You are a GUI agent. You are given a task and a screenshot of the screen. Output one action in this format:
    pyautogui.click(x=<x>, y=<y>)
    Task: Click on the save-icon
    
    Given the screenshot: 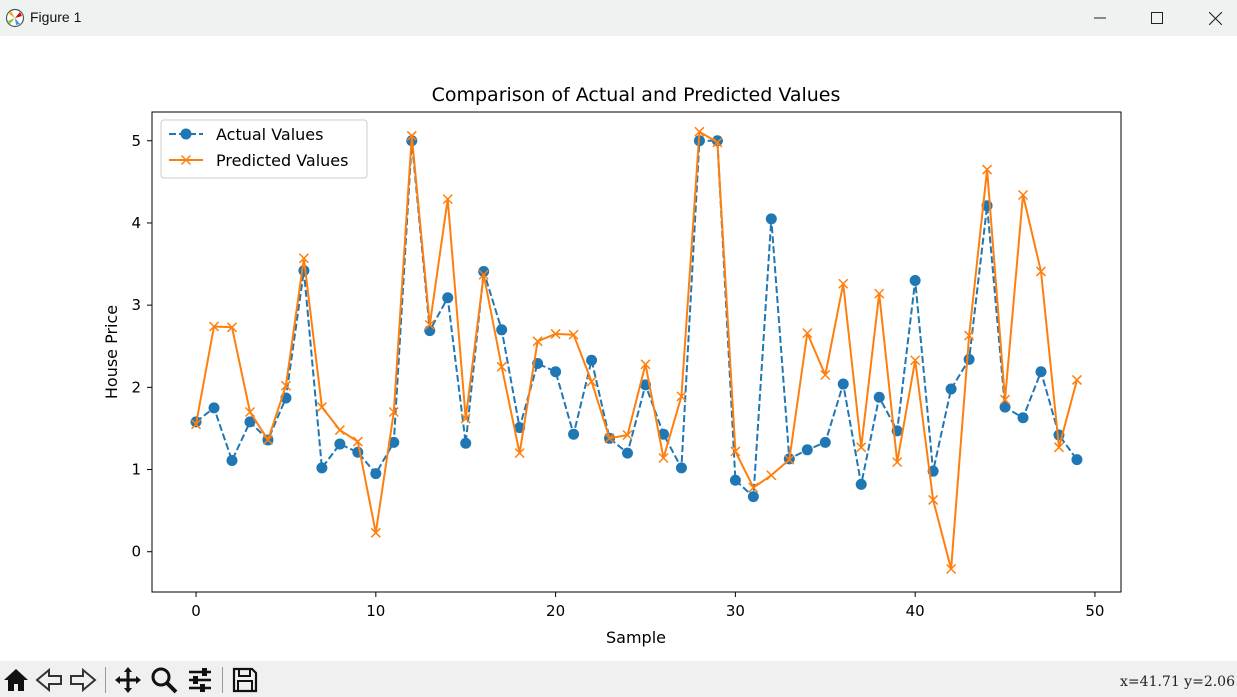 What is the action you would take?
    pyautogui.click(x=245, y=680)
    